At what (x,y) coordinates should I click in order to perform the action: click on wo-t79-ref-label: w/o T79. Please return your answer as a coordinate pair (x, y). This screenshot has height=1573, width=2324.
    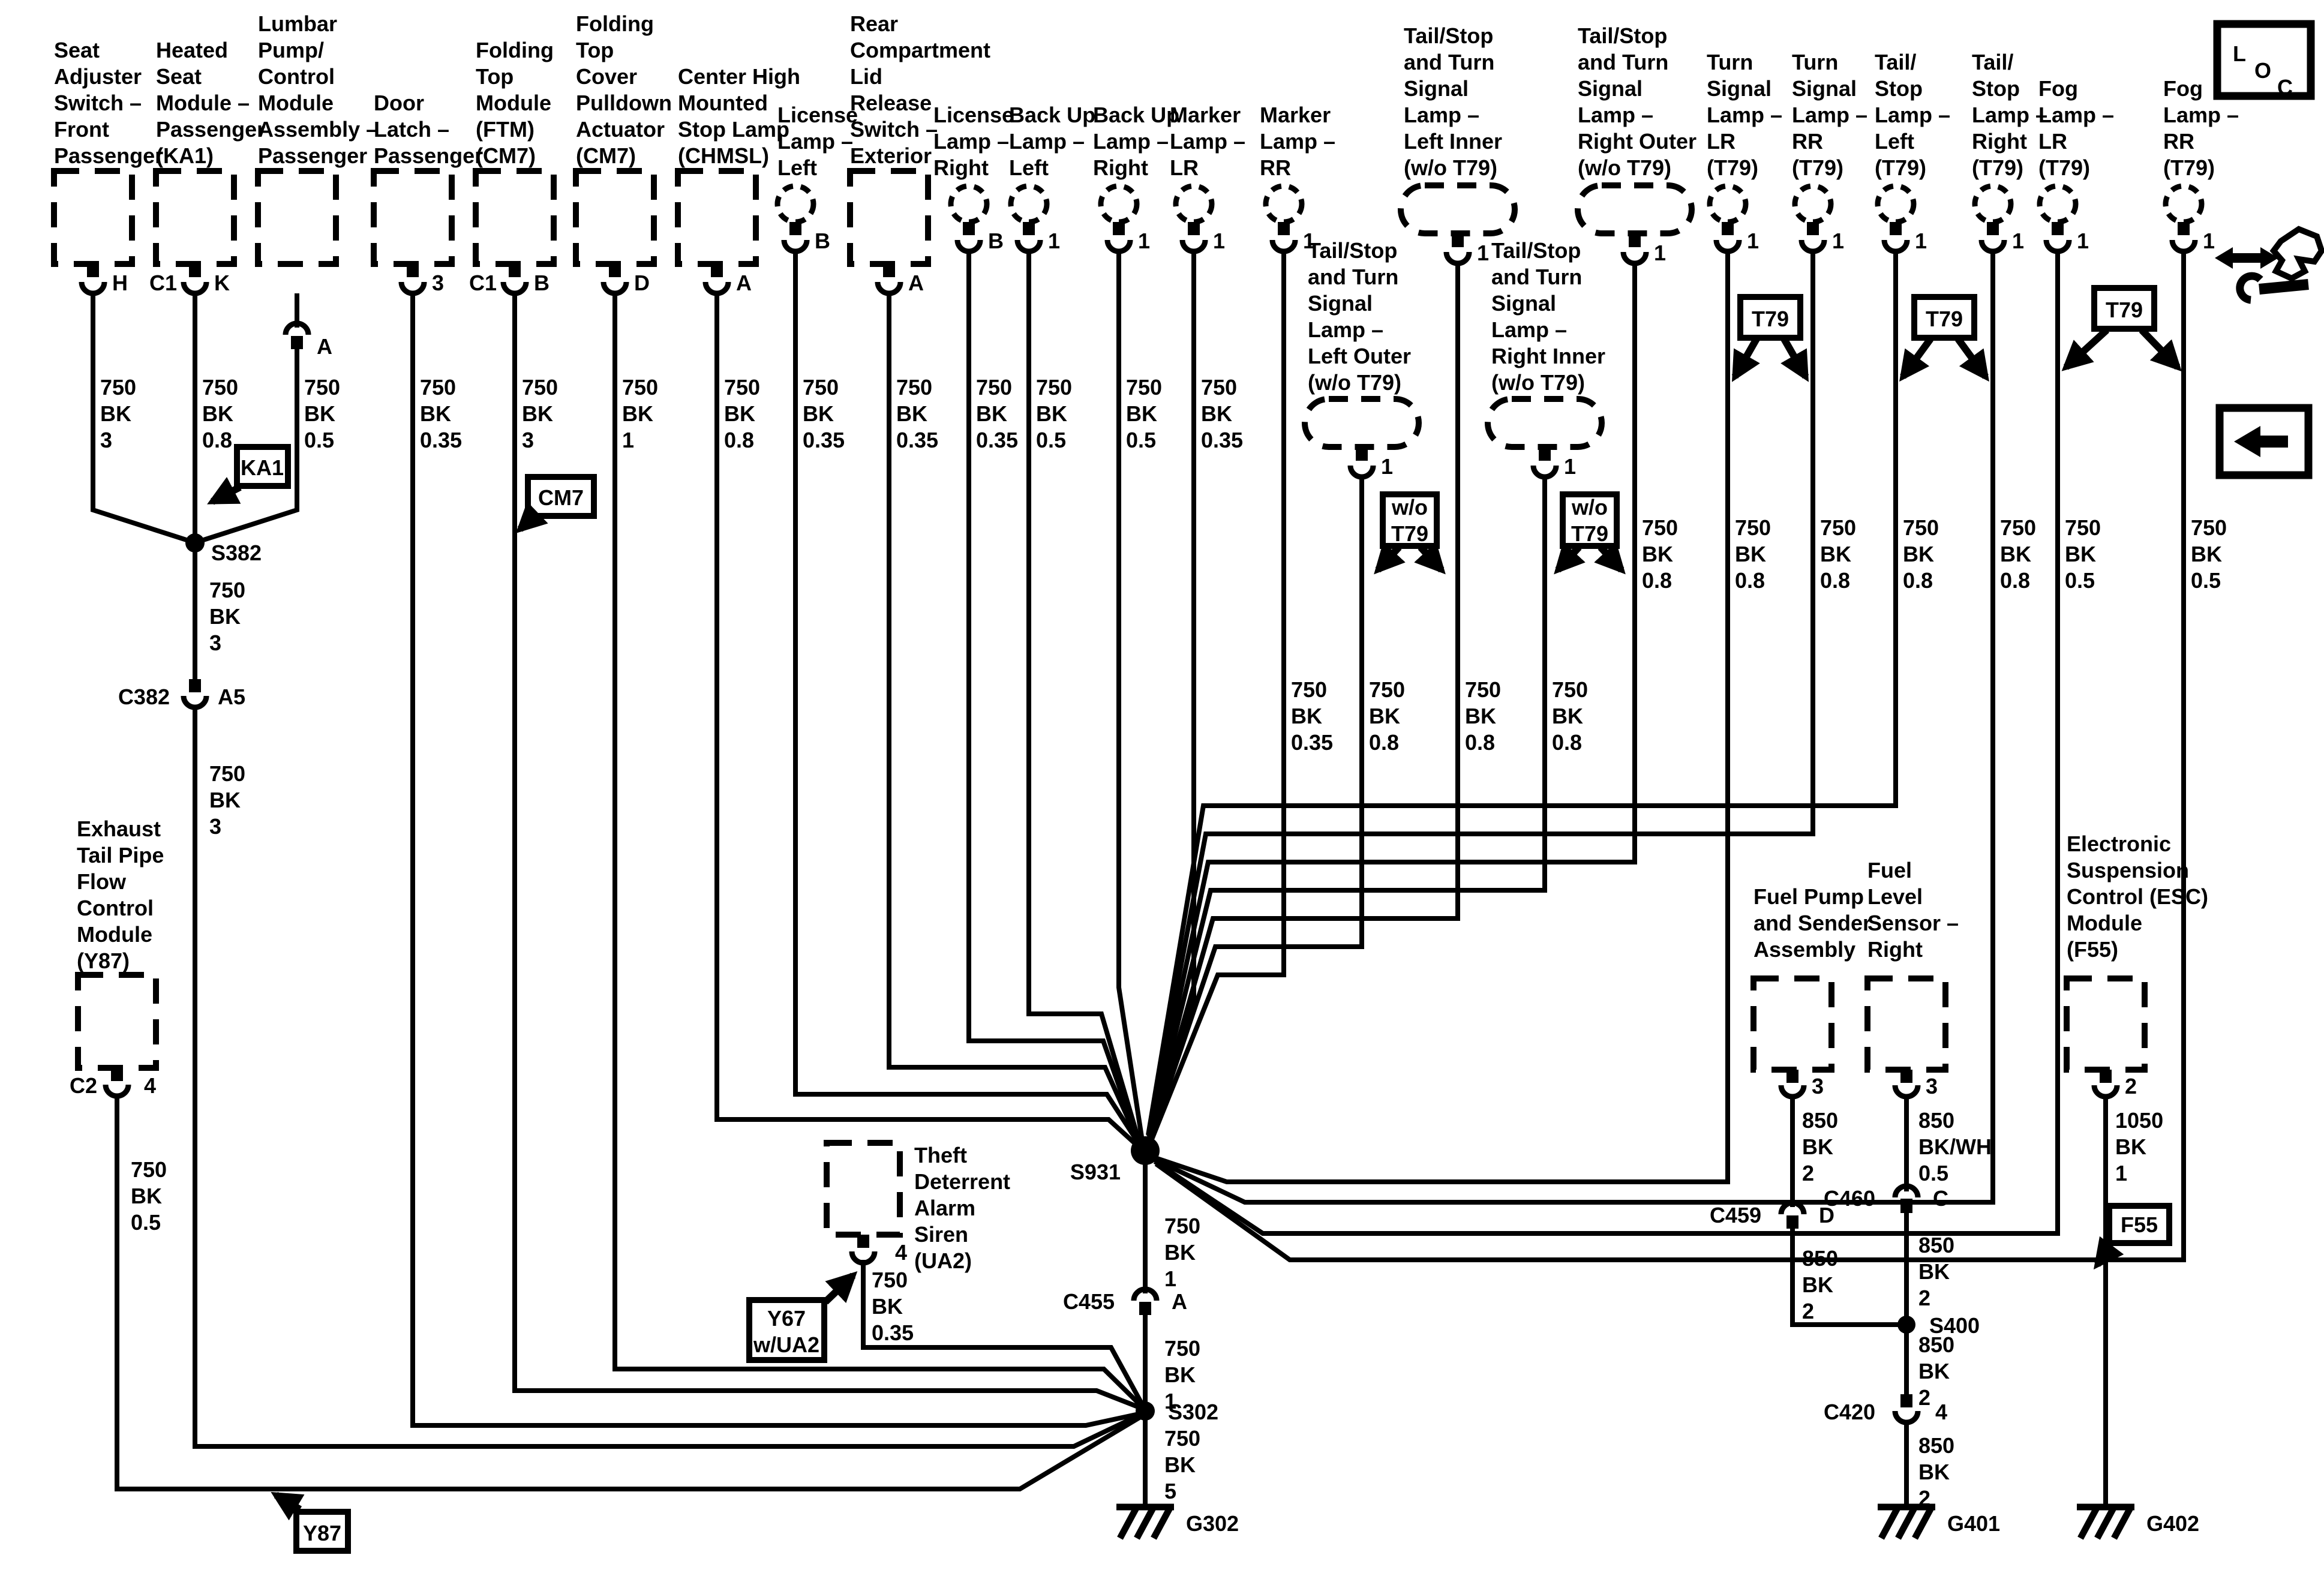
    Looking at the image, I should click on (1589, 520).